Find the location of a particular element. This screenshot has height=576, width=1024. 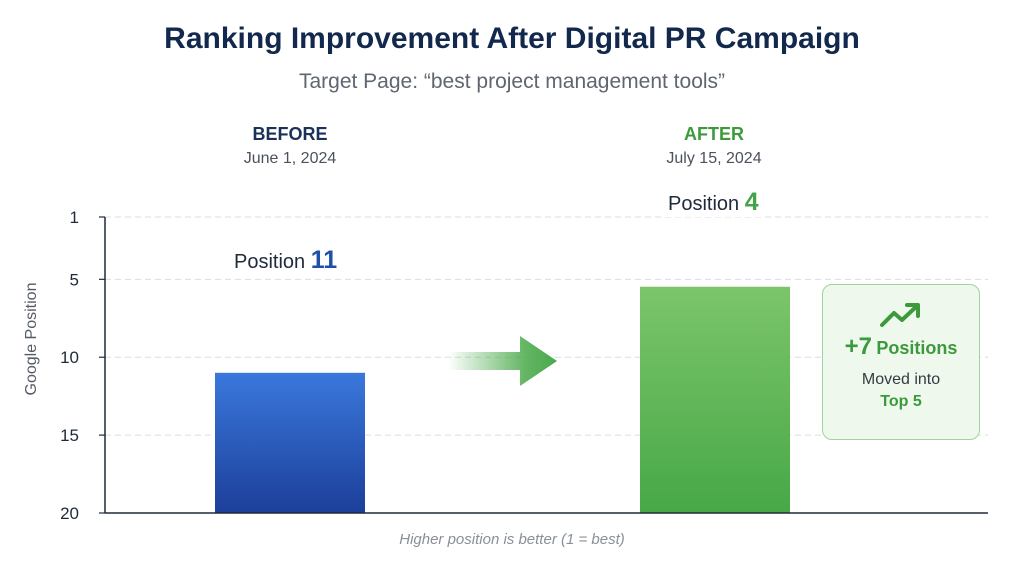

after-position-value: 4 is located at coordinates (751, 202).